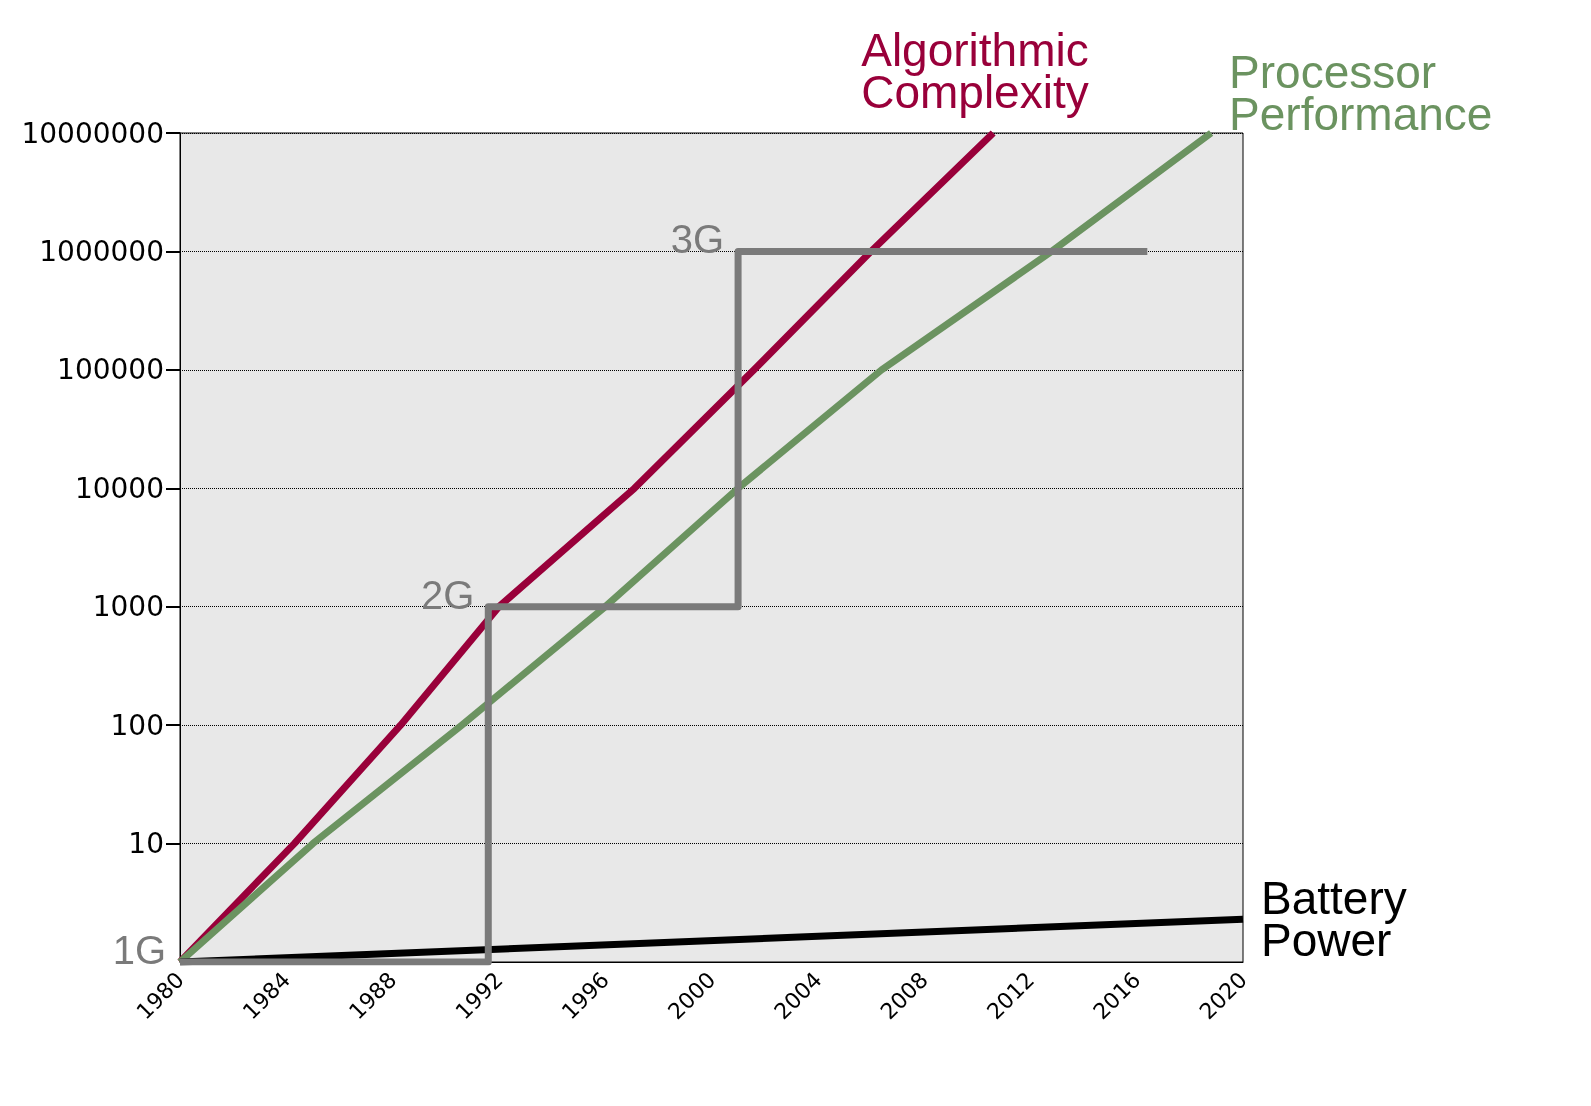  Describe the element at coordinates (128, 607) in the screenshot. I see `y-tick-label: 1000` at that location.